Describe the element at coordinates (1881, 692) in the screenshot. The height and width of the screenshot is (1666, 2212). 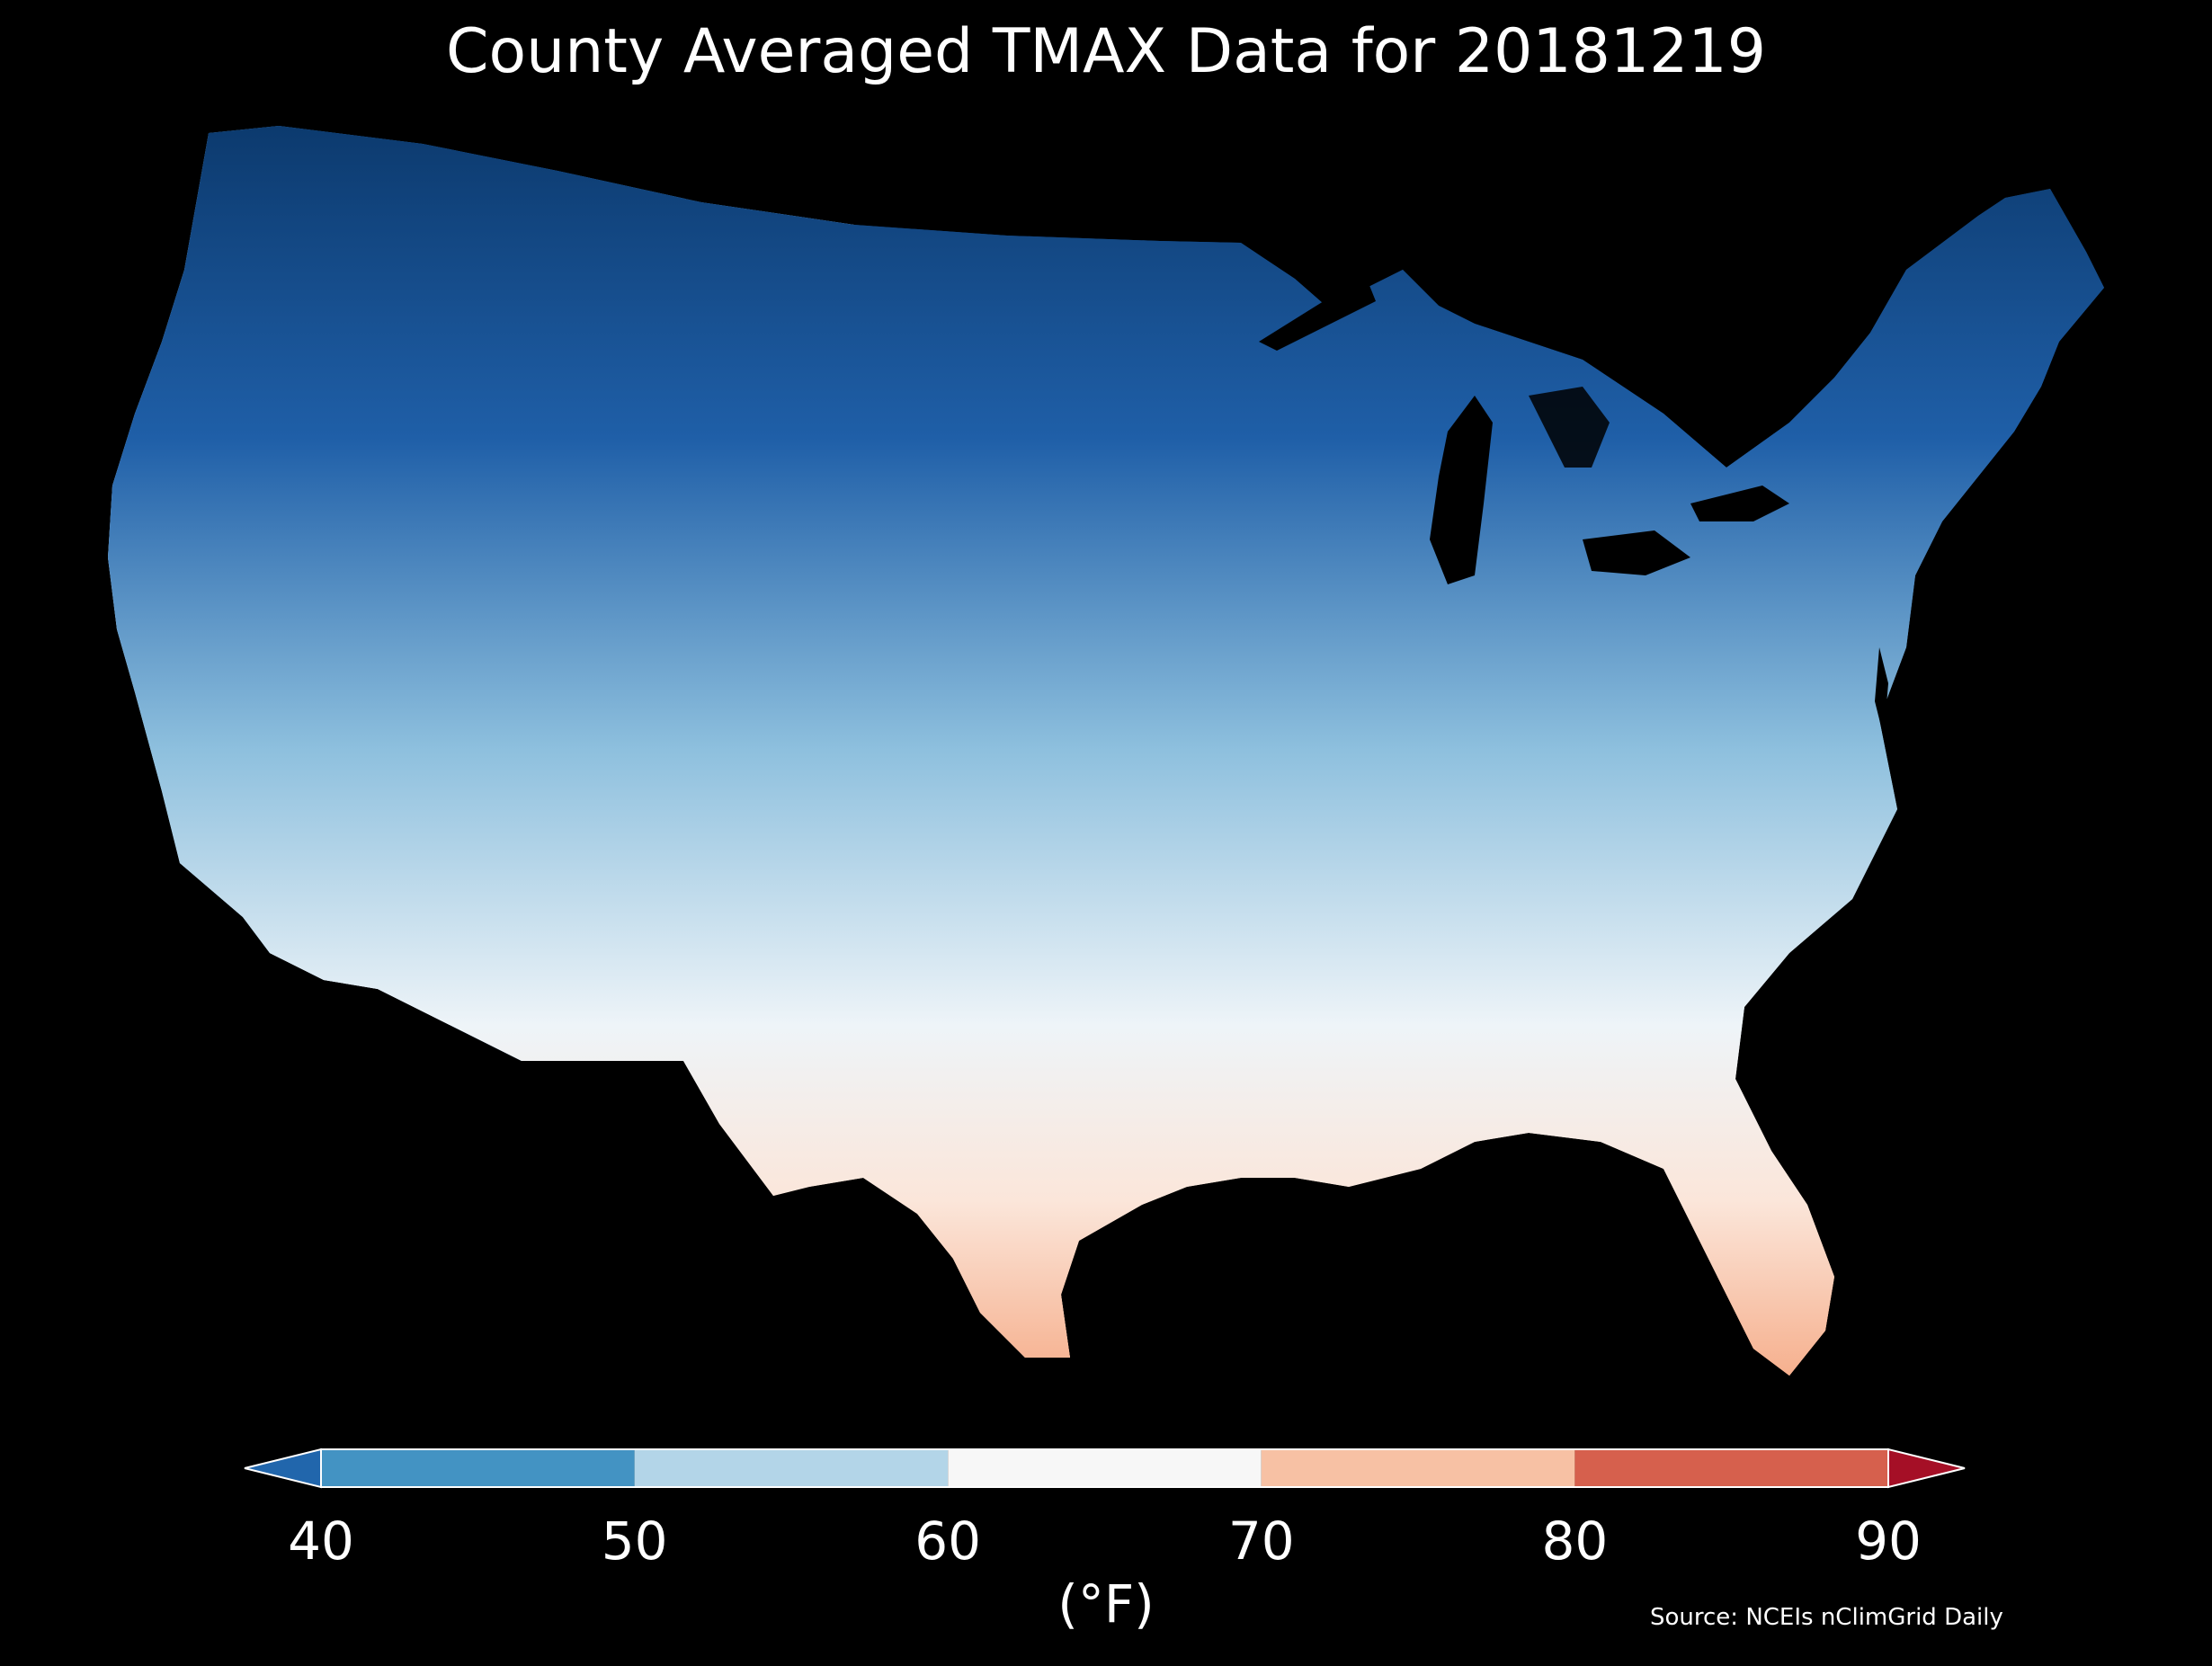
I see `chesapeake-bay` at that location.